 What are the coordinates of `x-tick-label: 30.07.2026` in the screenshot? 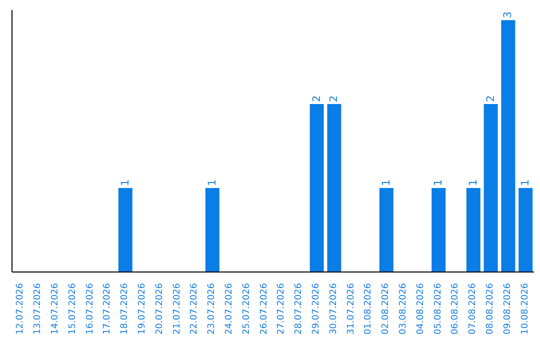 It's located at (333, 308).